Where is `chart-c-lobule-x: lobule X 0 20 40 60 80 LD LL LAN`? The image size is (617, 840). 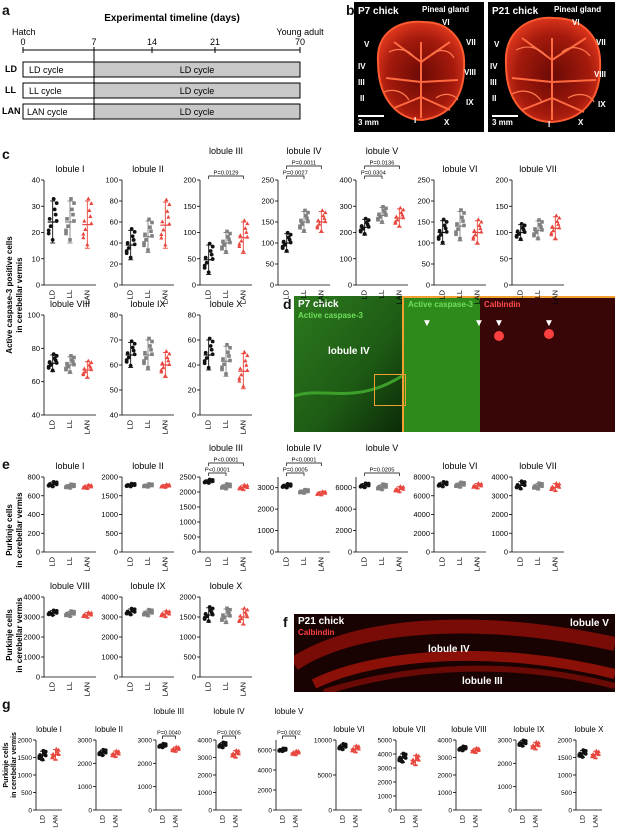 chart-c-lobule-x: lobule X 0 20 40 60 80 LD LL LAN is located at coordinates (220, 367).